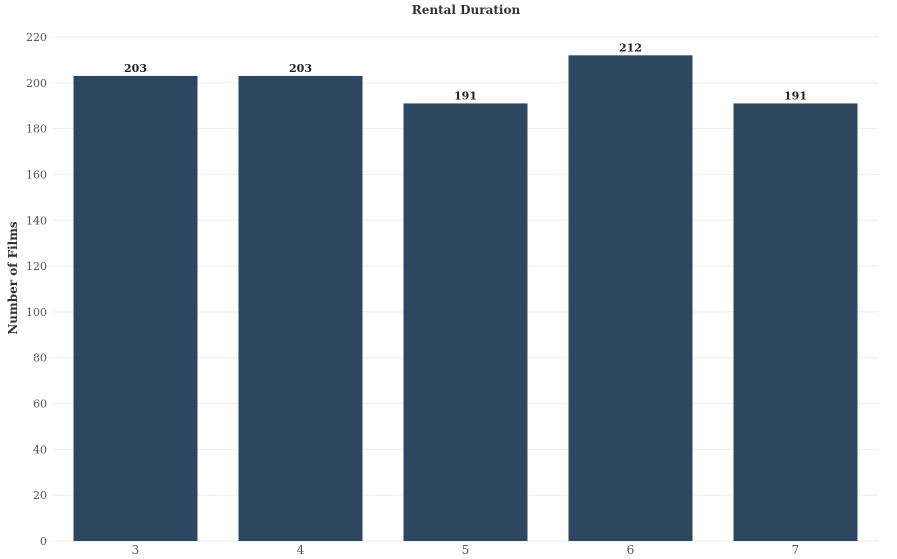 This screenshot has height=559, width=897. Describe the element at coordinates (40, 449) in the screenshot. I see `y-tick-label: 40` at that location.